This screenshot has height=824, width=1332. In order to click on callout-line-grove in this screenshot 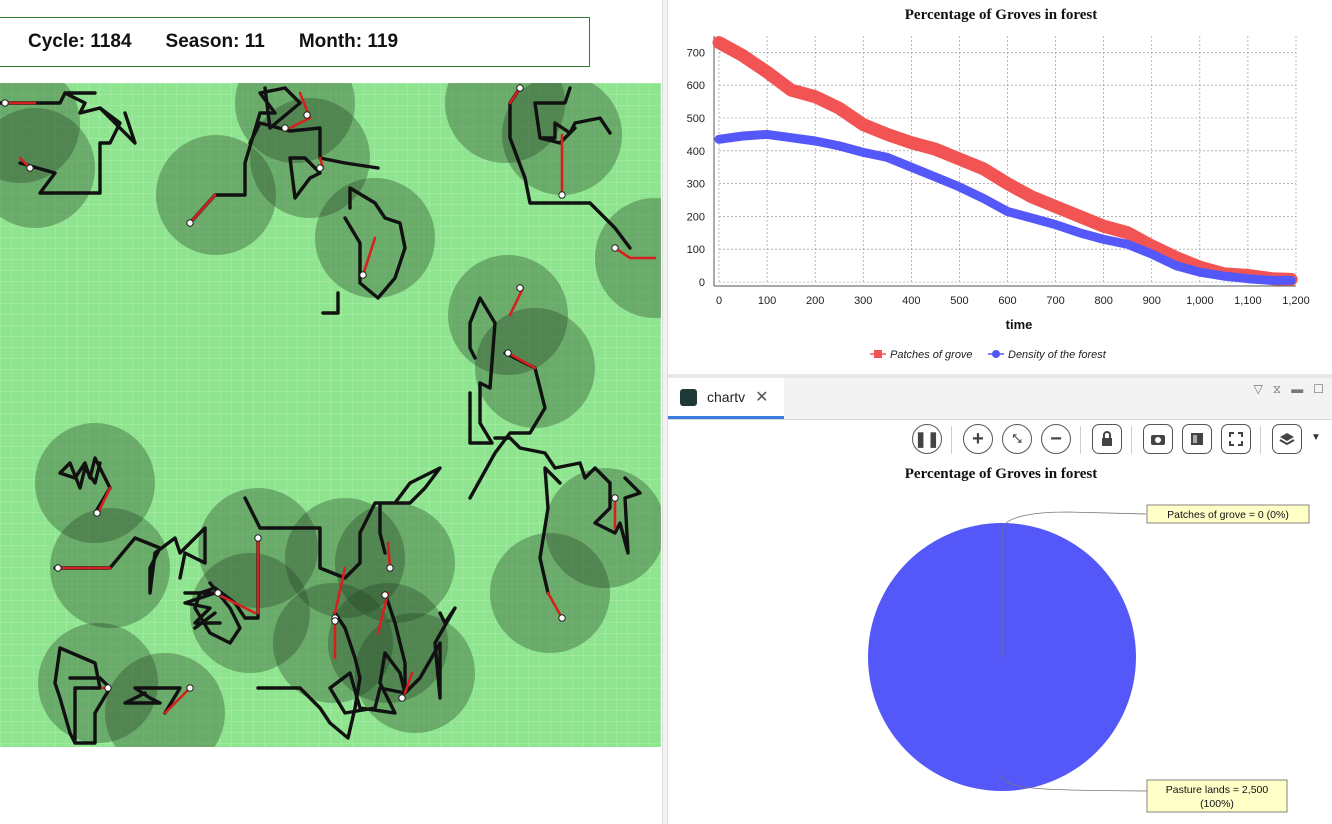, I will do `click(1074, 584)`.